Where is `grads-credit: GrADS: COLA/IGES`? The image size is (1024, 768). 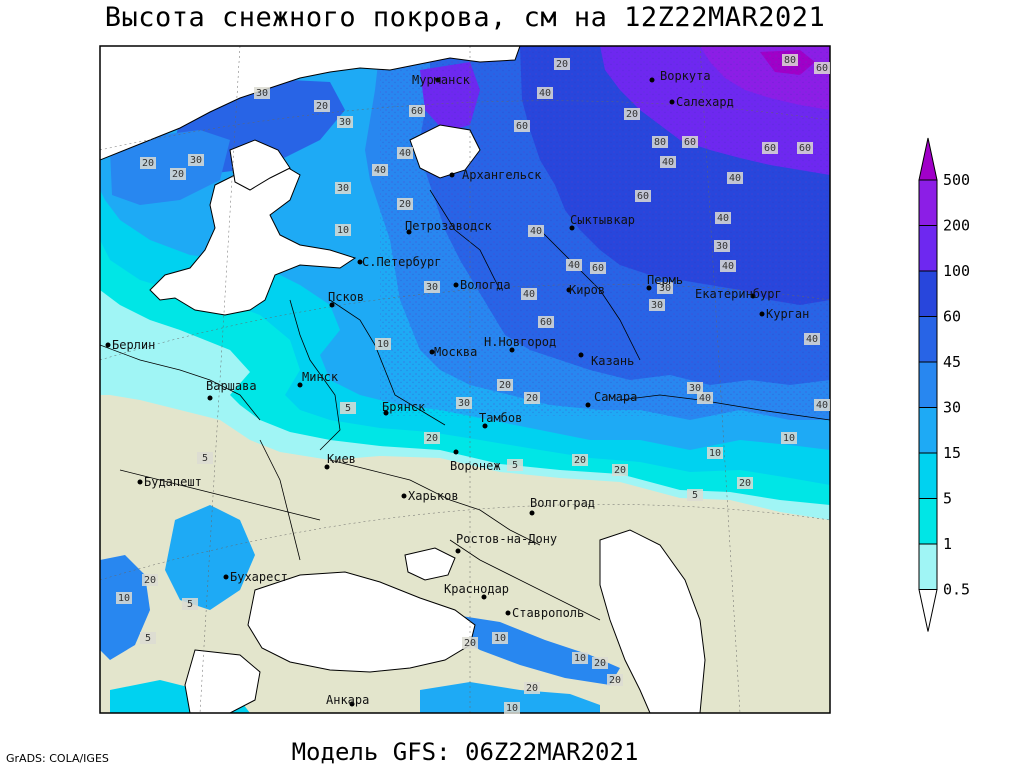
grads-credit: GrADS: COLA/IGES is located at coordinates (57, 758).